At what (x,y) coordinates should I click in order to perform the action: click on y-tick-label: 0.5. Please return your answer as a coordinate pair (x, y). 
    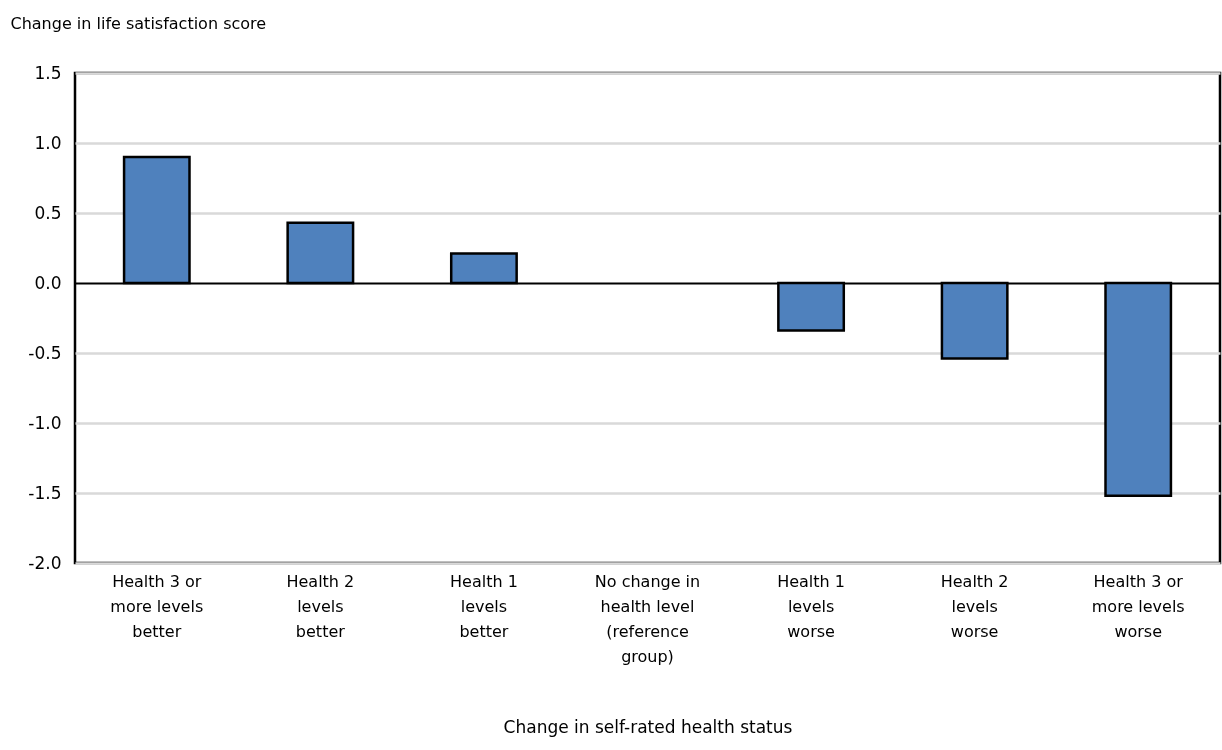
    Looking at the image, I should click on (48, 212).